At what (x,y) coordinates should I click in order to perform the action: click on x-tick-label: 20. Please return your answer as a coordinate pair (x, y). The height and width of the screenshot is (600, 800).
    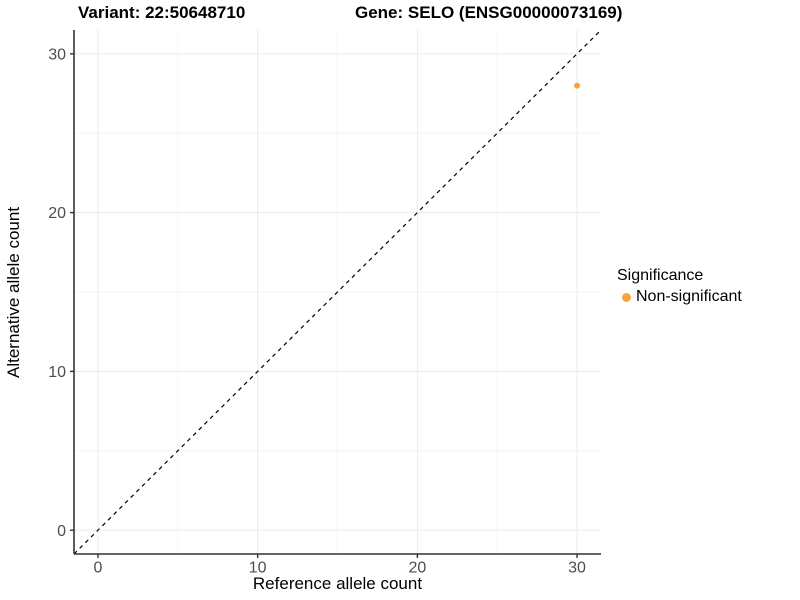
    Looking at the image, I should click on (417, 567).